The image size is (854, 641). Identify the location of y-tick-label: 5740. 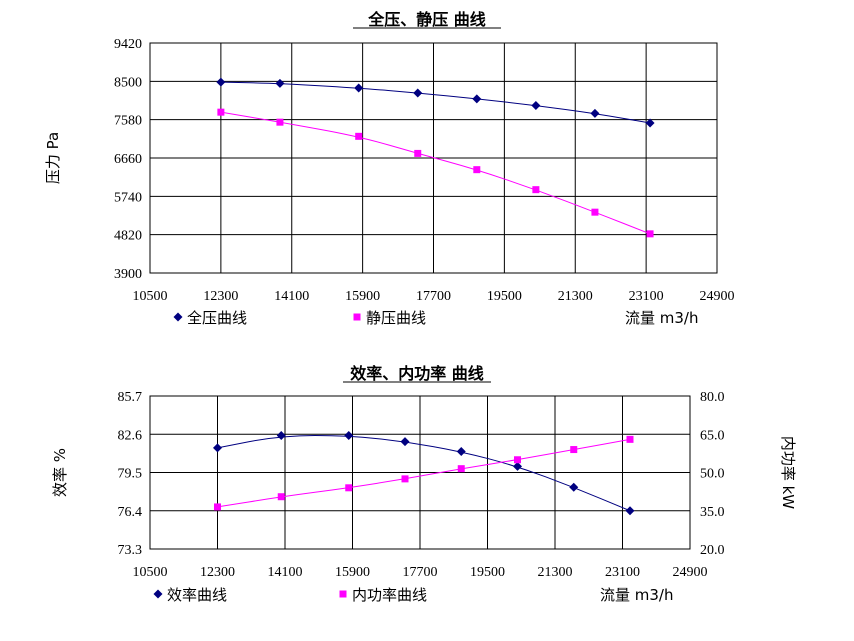
(128, 197).